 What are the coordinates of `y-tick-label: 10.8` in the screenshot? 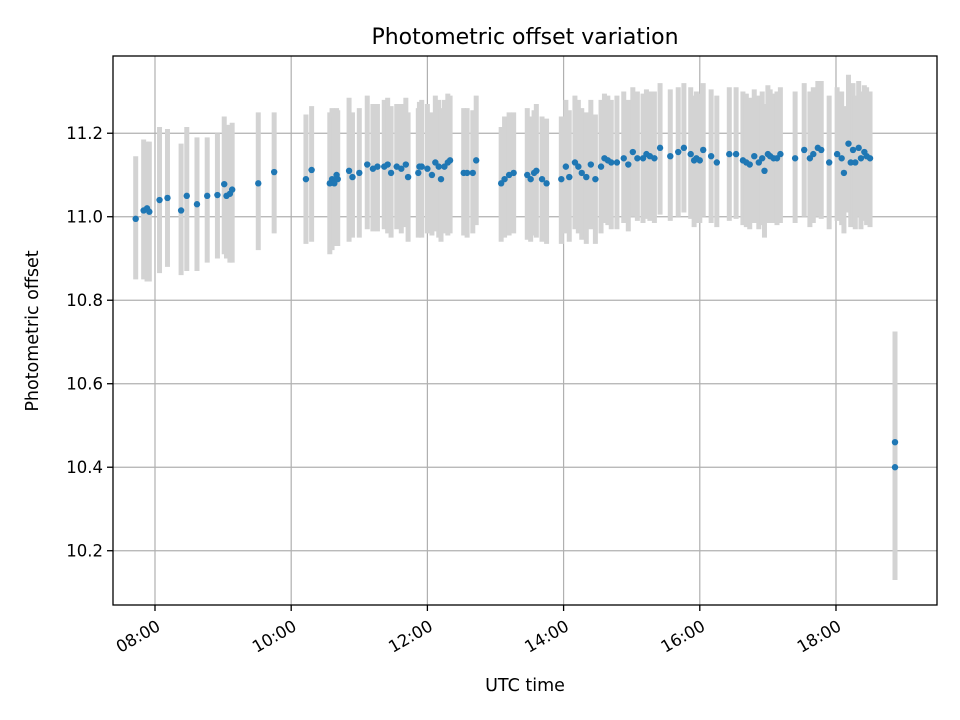 It's located at (84, 300).